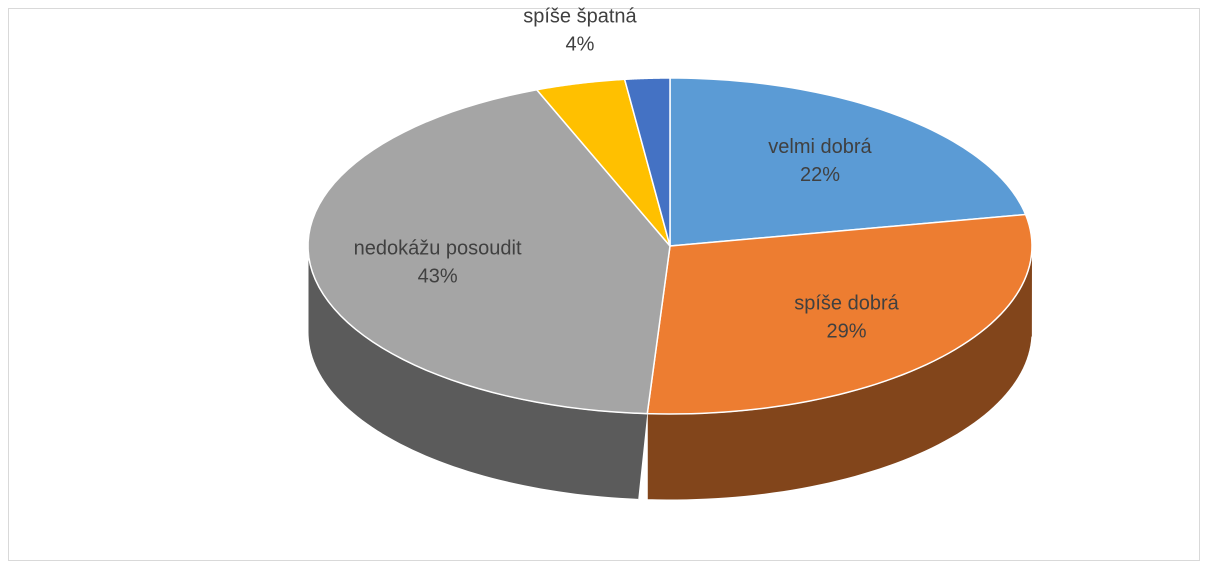 The image size is (1208, 569). Describe the element at coordinates (846, 331) in the screenshot. I see `slice-value-label: 29%` at that location.